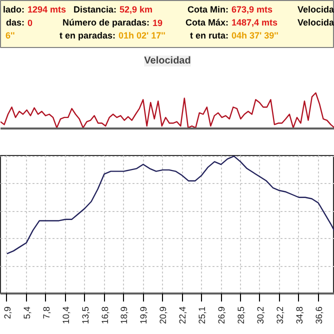 Image resolution: width=334 pixels, height=334 pixels. Describe the element at coordinates (65, 315) in the screenshot. I see `x-tick-label: 10,4` at that location.